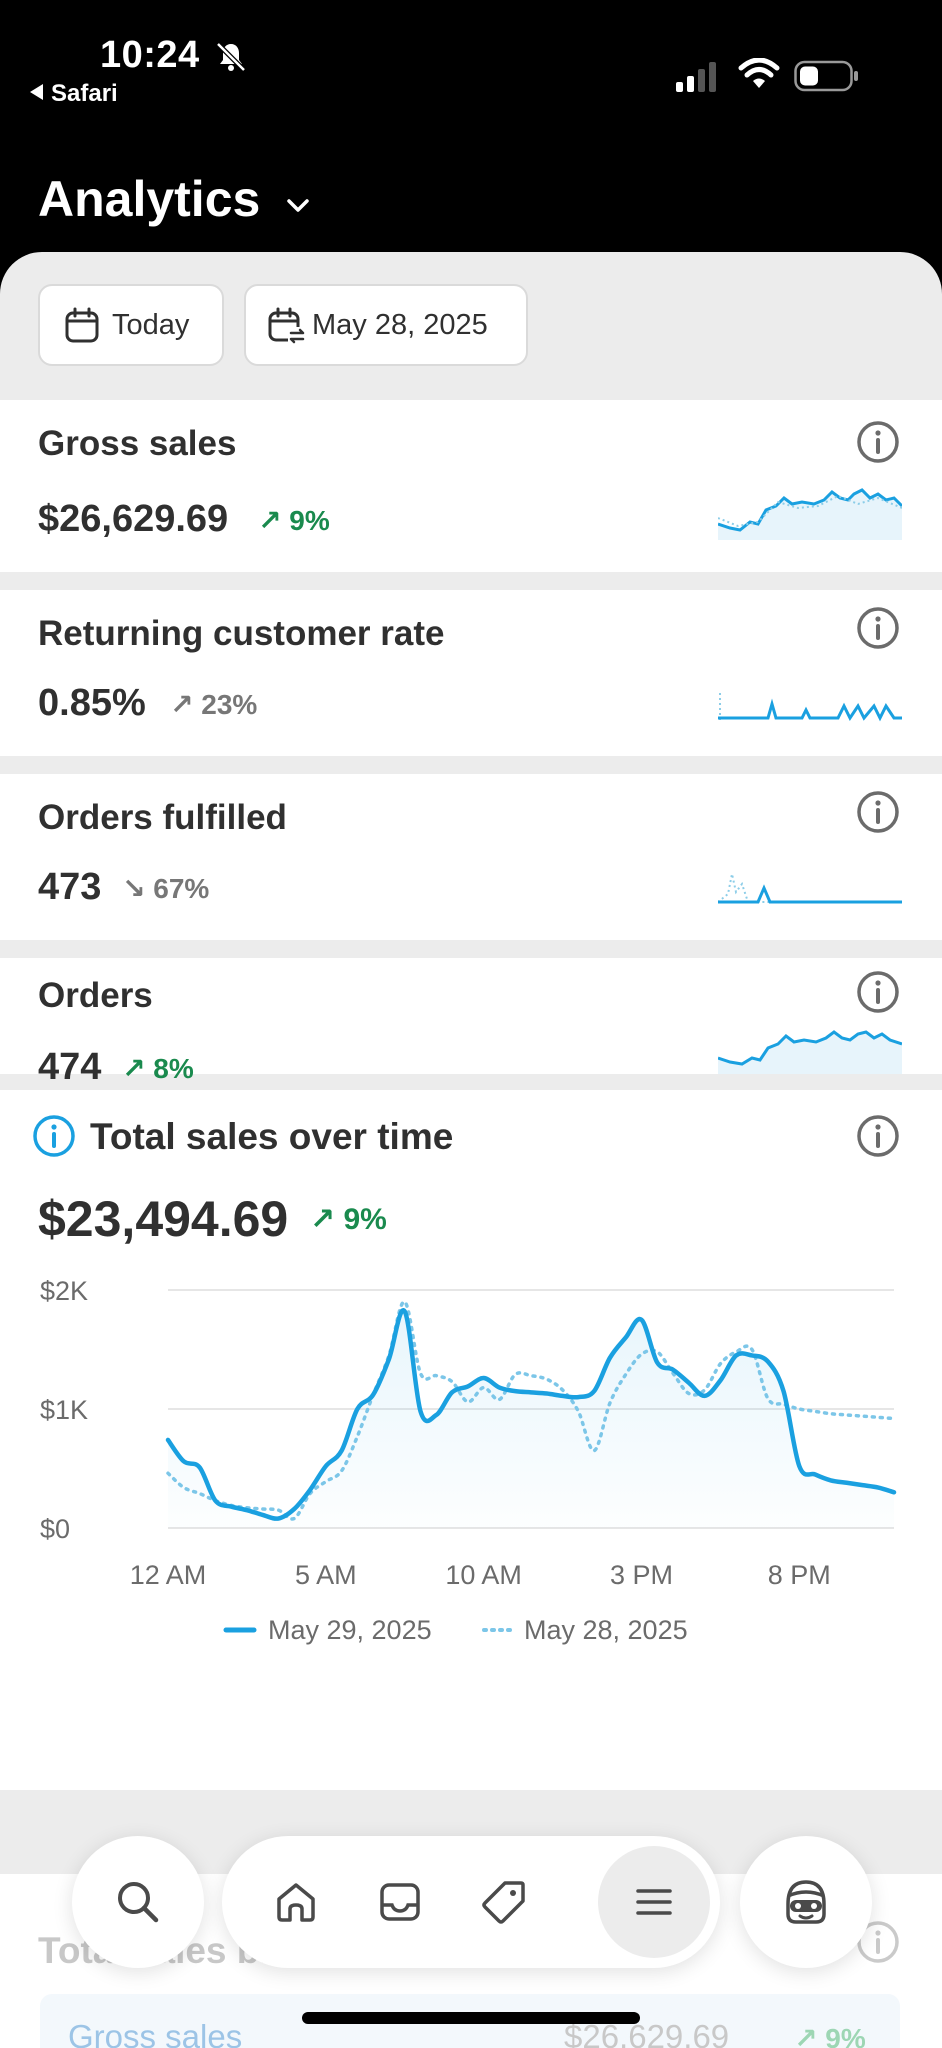  I want to click on x-tick-label: 8 PM, so click(799, 1575).